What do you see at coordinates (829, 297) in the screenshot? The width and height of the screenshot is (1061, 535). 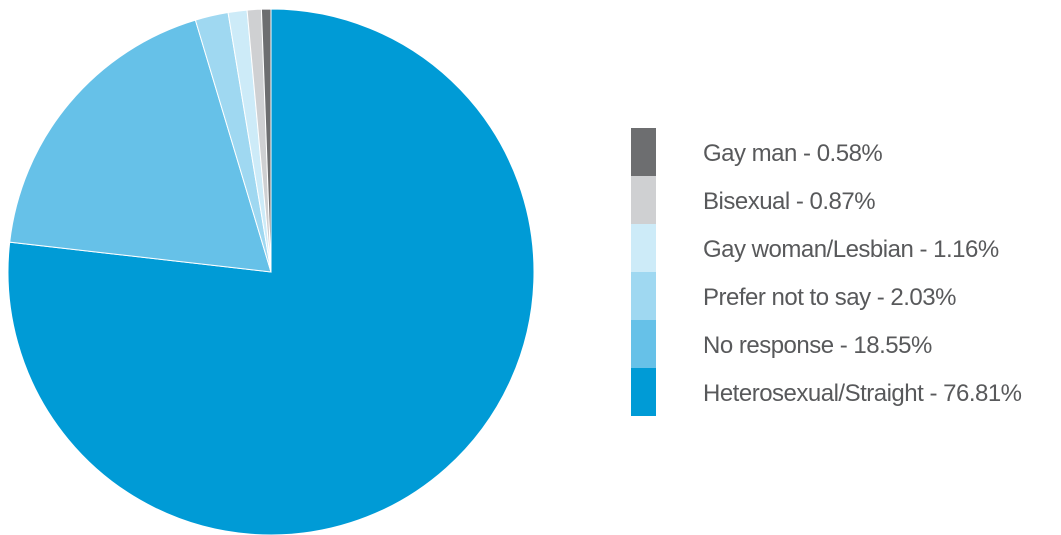 I see `legend-label: Prefer not to say - 2.03%` at bounding box center [829, 297].